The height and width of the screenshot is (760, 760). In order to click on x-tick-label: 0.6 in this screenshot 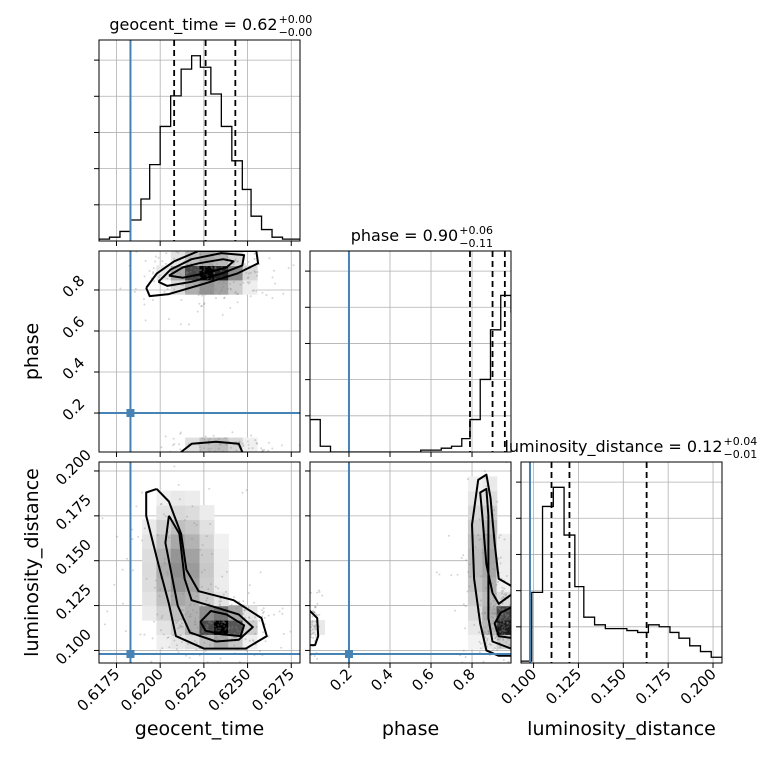, I will do `click(423, 680)`.